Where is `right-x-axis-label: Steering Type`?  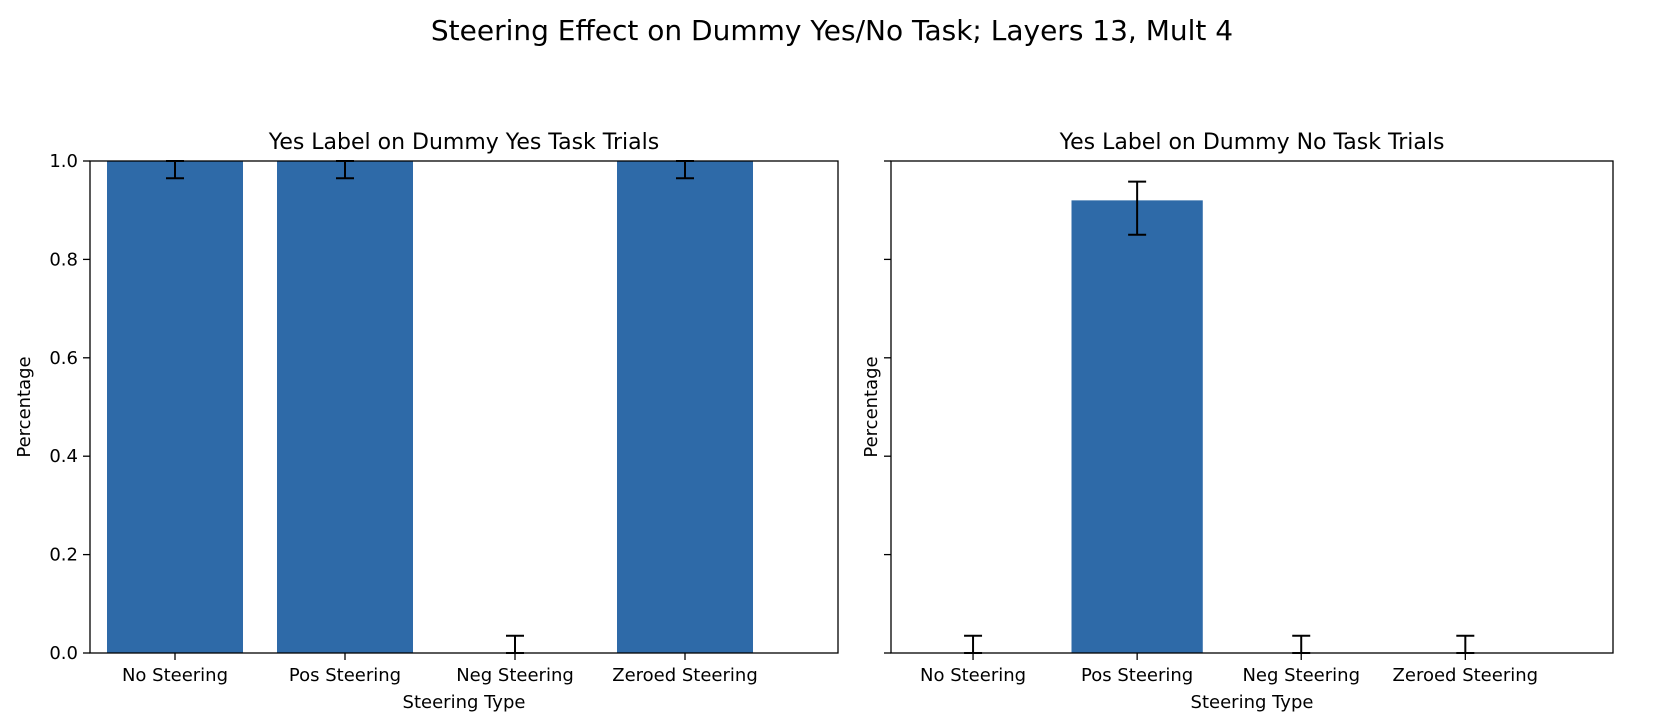
right-x-axis-label: Steering Type is located at coordinates (1252, 702).